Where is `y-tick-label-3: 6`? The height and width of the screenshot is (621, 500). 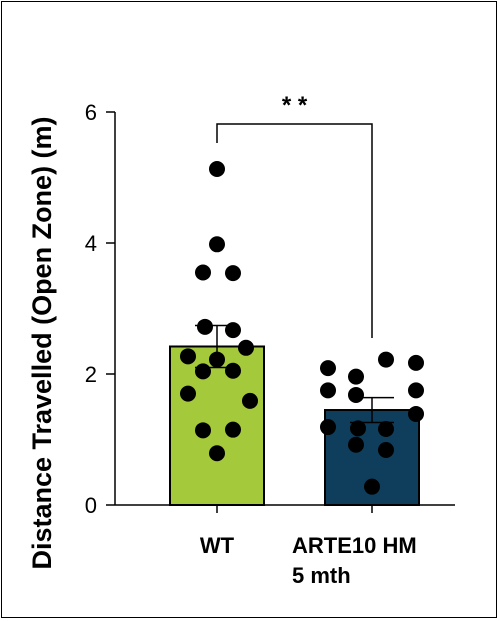
y-tick-label-3: 6 is located at coordinates (91, 112).